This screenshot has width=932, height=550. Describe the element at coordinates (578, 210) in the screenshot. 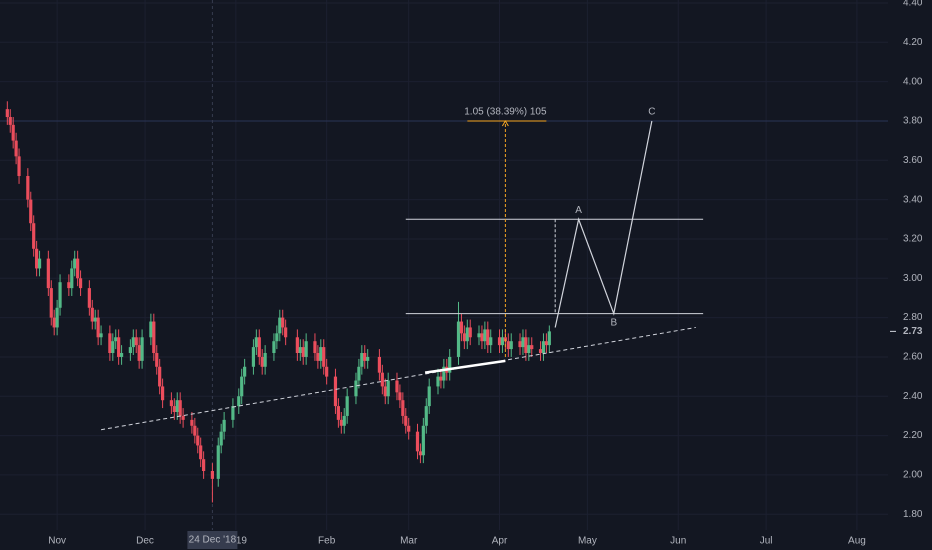

I see `wave-label: A` at that location.